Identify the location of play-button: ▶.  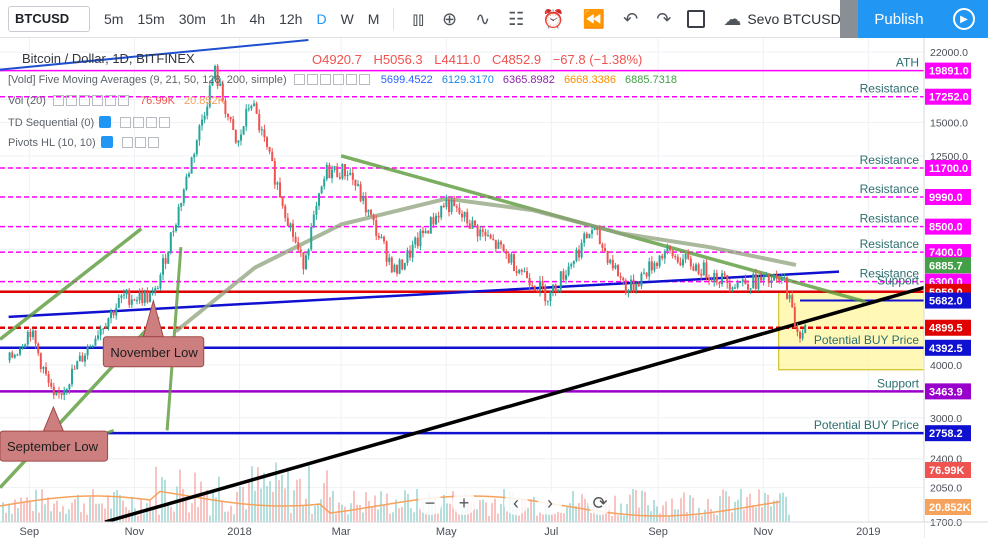
(964, 19).